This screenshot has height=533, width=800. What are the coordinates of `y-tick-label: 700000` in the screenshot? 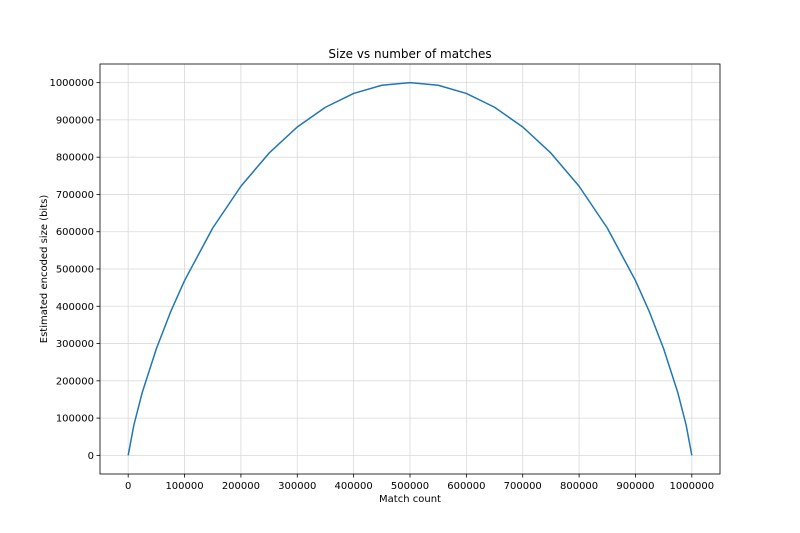 It's located at (75, 195).